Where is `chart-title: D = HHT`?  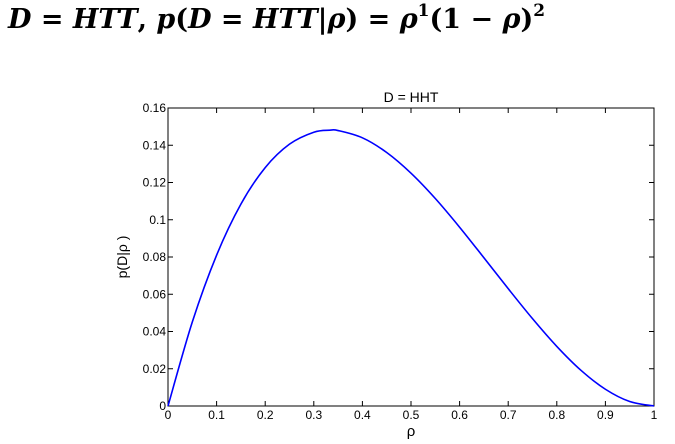 chart-title: D = HHT is located at coordinates (411, 97).